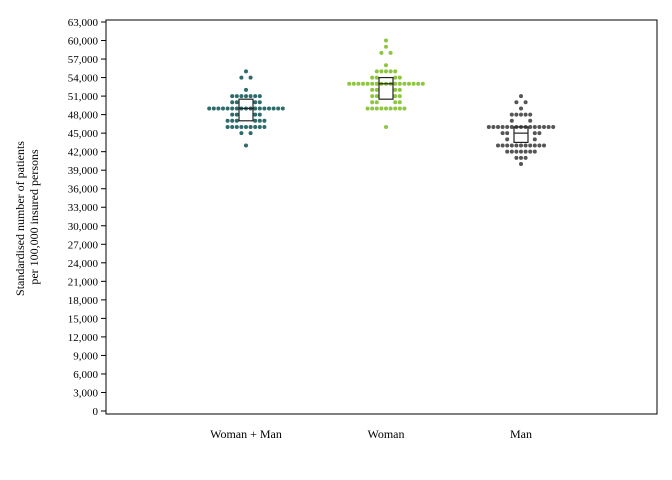 This screenshot has height=480, width=672. What do you see at coordinates (83, 23) in the screenshot?
I see `y-tick-label: 63,000` at bounding box center [83, 23].